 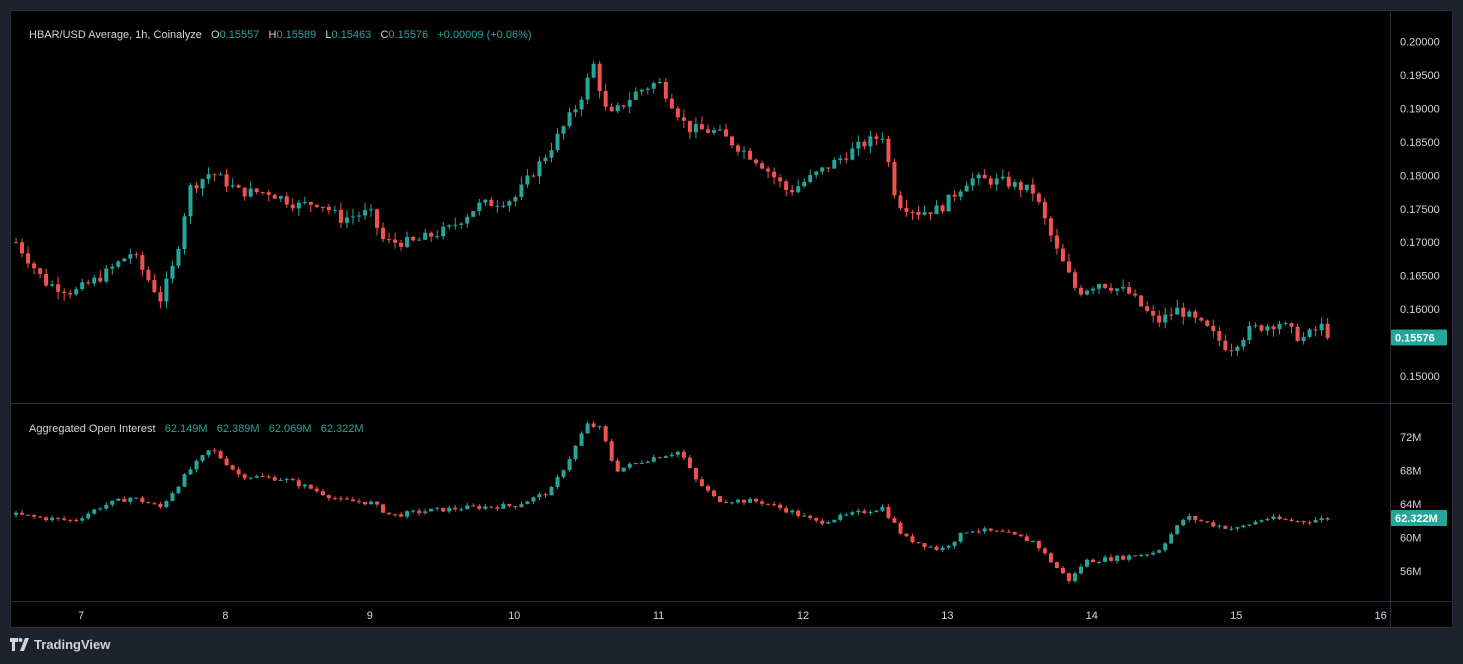 What do you see at coordinates (290, 429) in the screenshot?
I see `oi-legend-low: 62.069M` at bounding box center [290, 429].